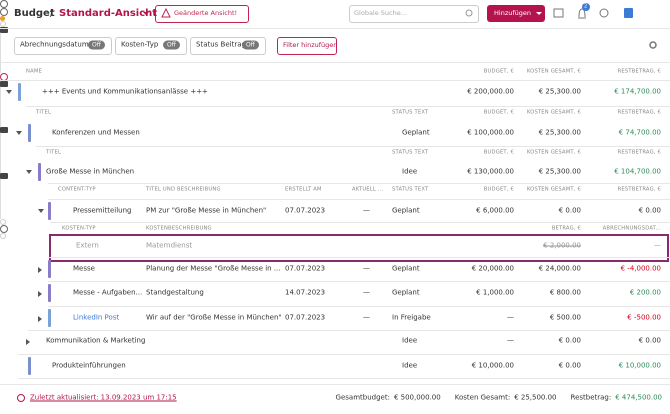  I want to click on content-title: PM zur "Große Messe in München", so click(206, 210).